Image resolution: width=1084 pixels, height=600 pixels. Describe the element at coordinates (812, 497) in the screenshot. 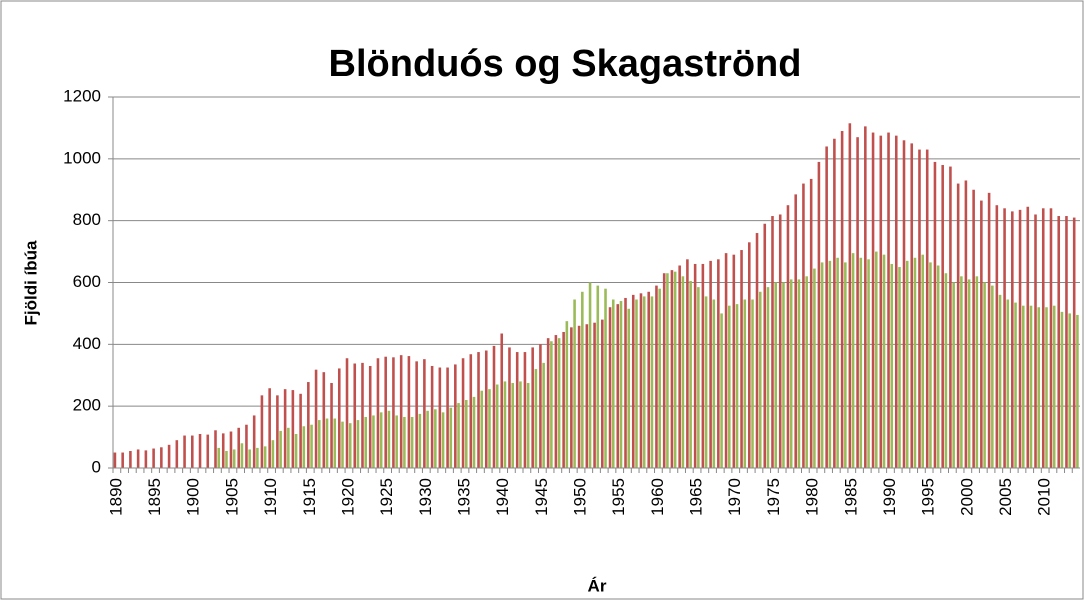

I see `x-tick-label: 1980` at that location.